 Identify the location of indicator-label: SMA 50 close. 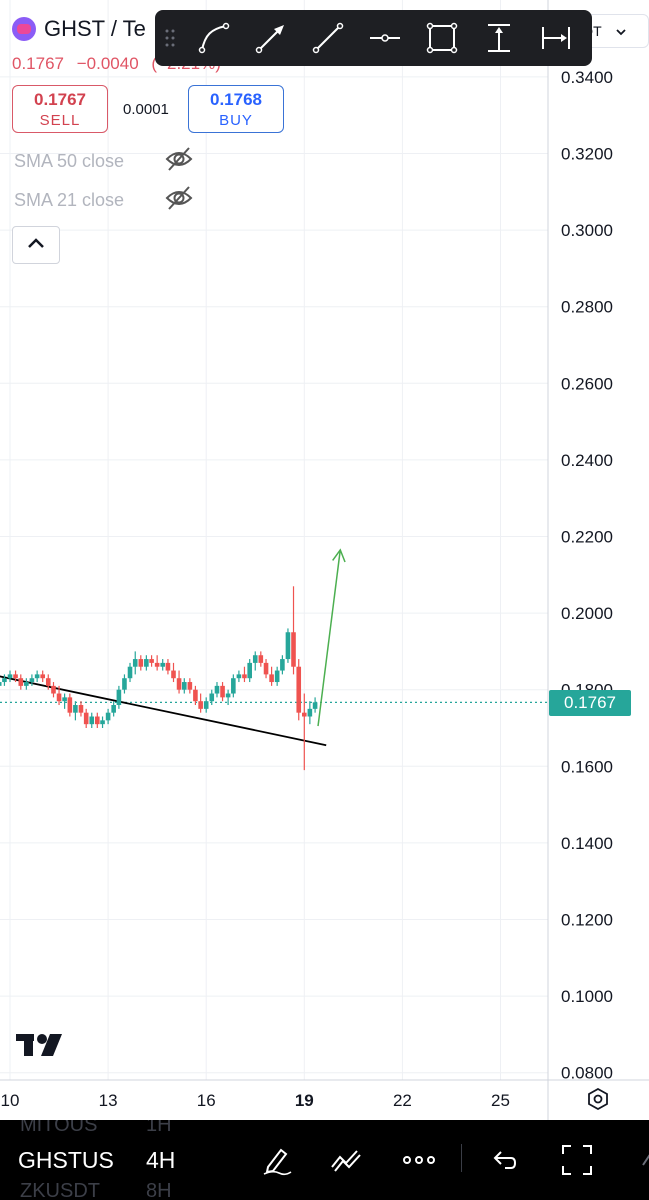
(69, 161).